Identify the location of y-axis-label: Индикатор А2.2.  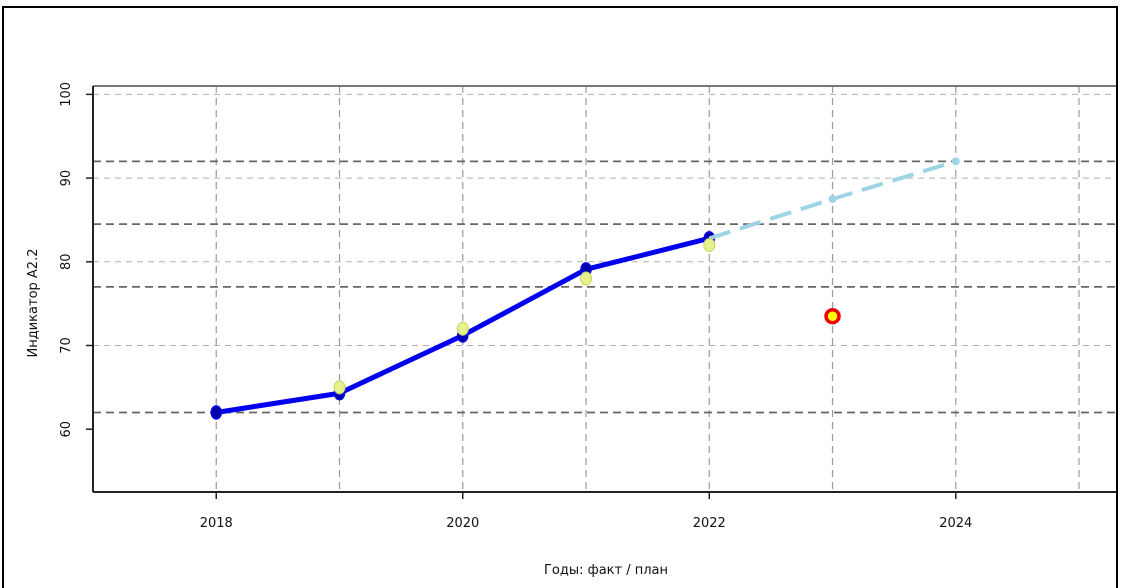
(33, 303).